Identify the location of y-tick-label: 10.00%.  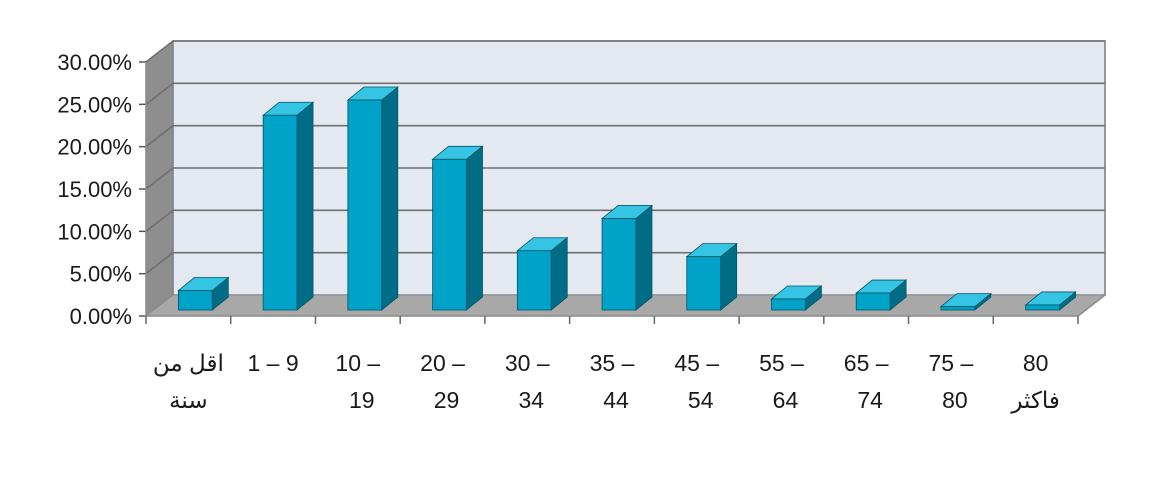
(94, 231).